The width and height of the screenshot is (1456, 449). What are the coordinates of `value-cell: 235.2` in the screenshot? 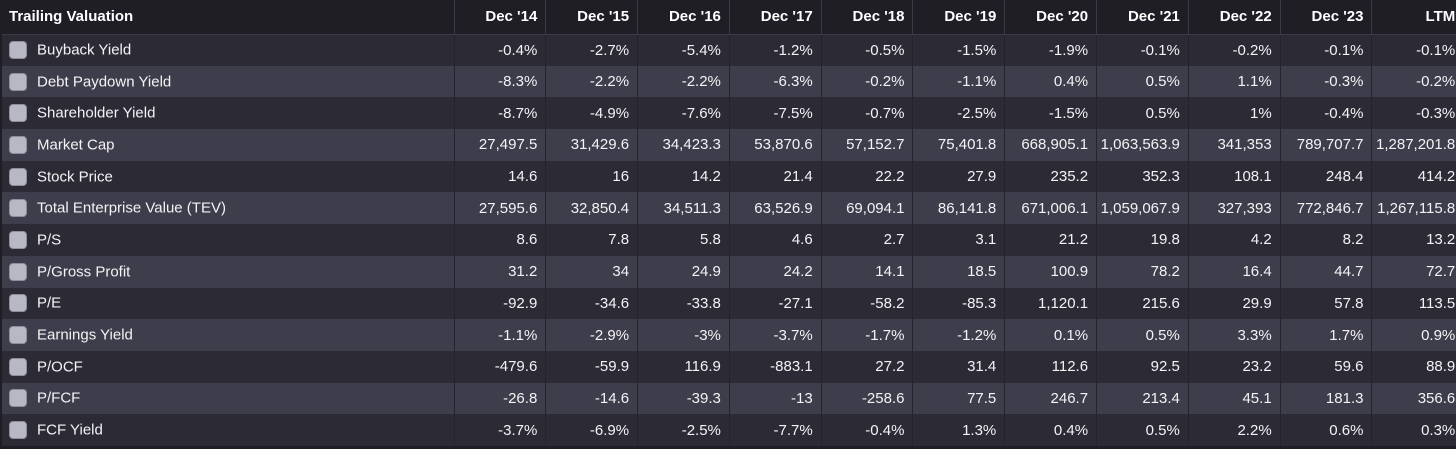 It's located at (1051, 176).